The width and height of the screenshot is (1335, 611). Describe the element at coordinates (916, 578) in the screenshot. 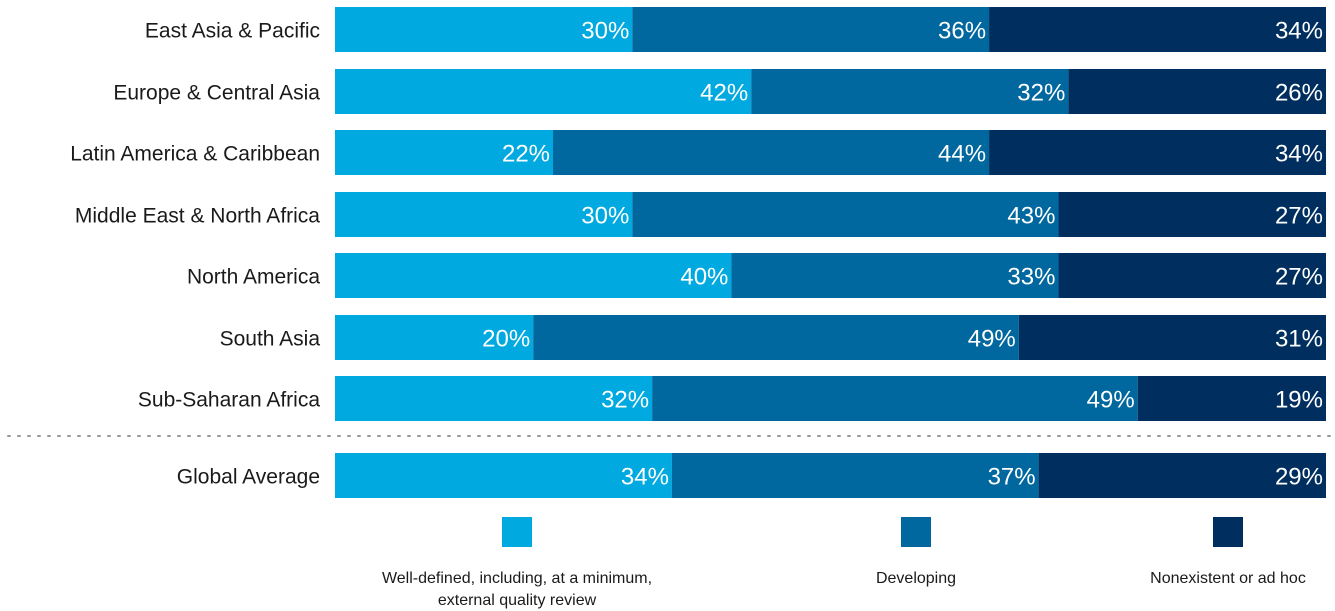

I see `legend-label: Developing` at that location.